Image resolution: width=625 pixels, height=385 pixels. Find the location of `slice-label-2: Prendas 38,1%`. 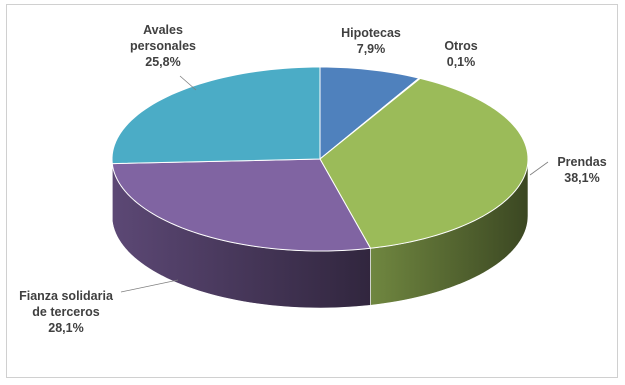

slice-label-2: Prendas 38,1% is located at coordinates (581, 170).